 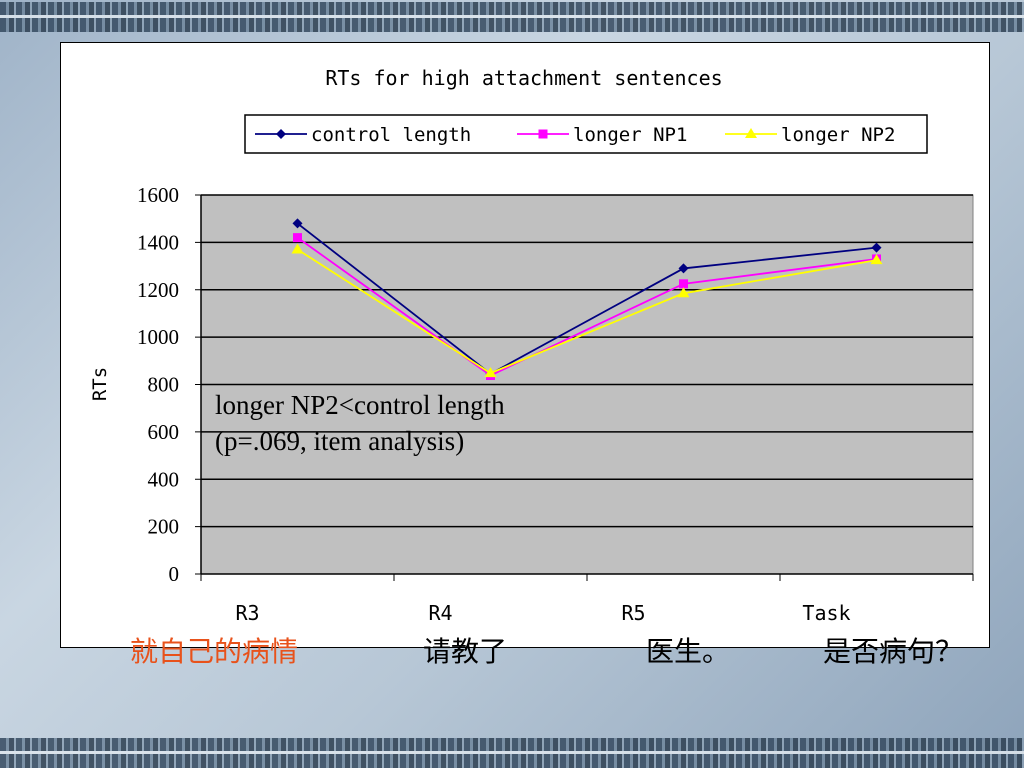 I want to click on caption-region-3: 医生。, so click(x=688, y=651).